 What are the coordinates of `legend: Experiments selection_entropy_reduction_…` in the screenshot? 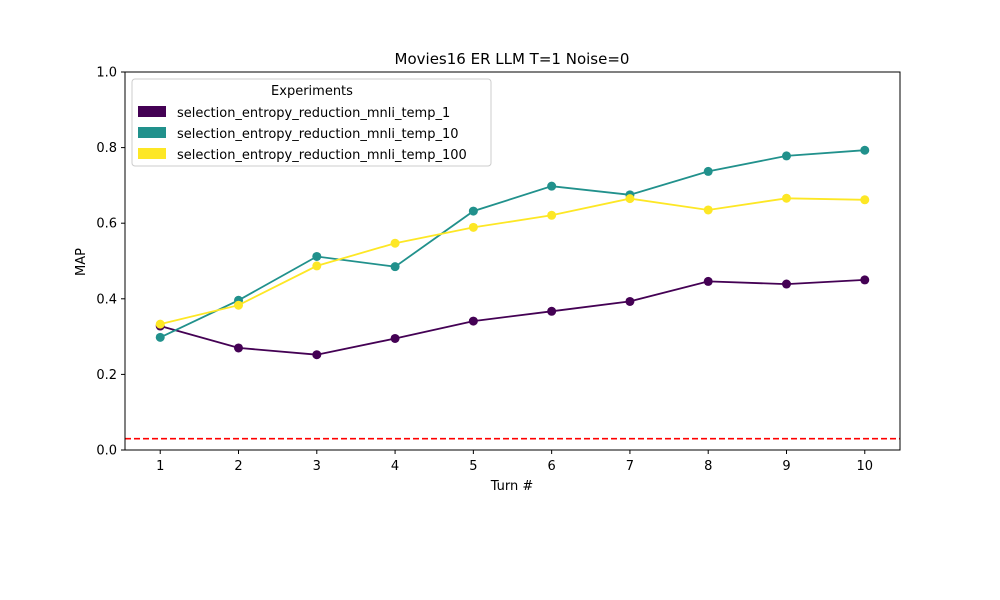 It's located at (311, 122).